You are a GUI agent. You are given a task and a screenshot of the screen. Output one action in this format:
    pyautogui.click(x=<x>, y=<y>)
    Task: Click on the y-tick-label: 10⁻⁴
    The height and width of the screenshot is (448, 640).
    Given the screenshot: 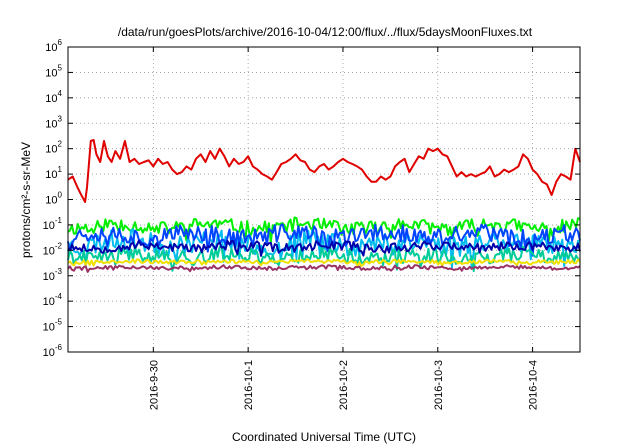 What is the action you would take?
    pyautogui.click(x=53, y=300)
    